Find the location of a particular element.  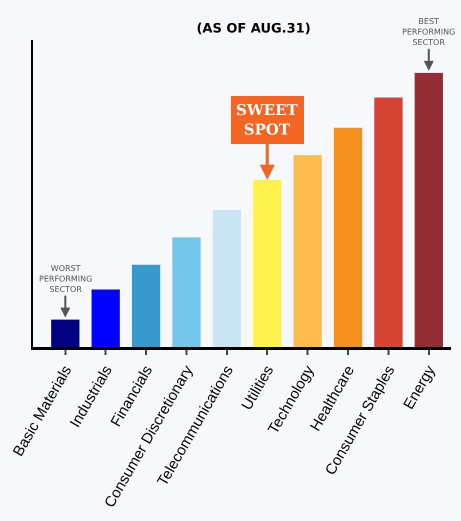

annotation: WORST PERFORMING SECTOR is located at coordinates (65, 279).